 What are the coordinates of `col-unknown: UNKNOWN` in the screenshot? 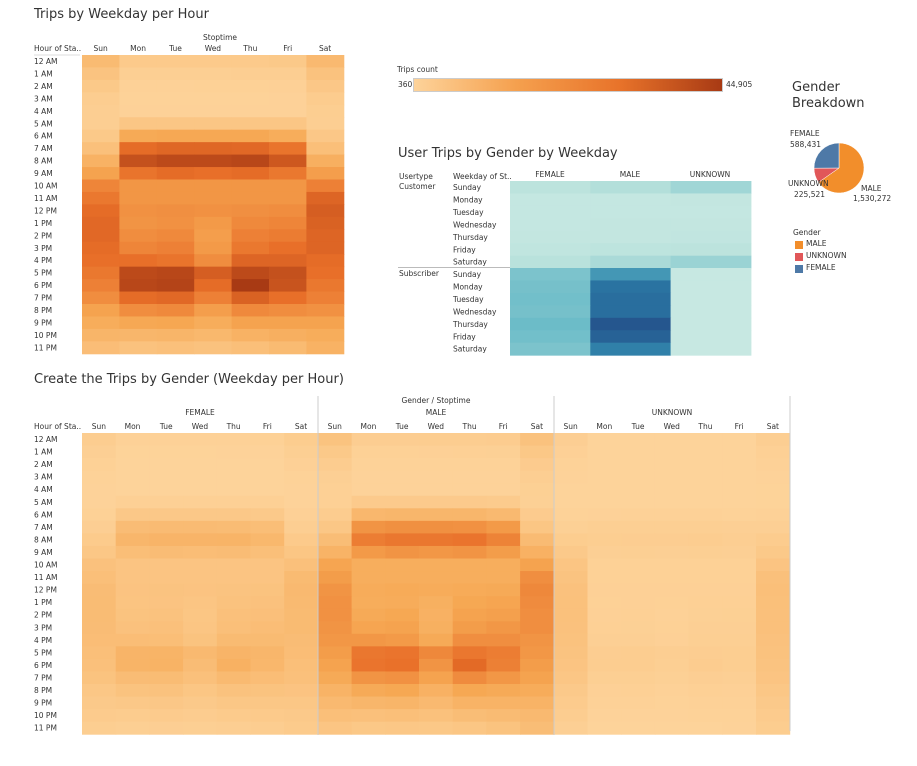 It's located at (710, 174).